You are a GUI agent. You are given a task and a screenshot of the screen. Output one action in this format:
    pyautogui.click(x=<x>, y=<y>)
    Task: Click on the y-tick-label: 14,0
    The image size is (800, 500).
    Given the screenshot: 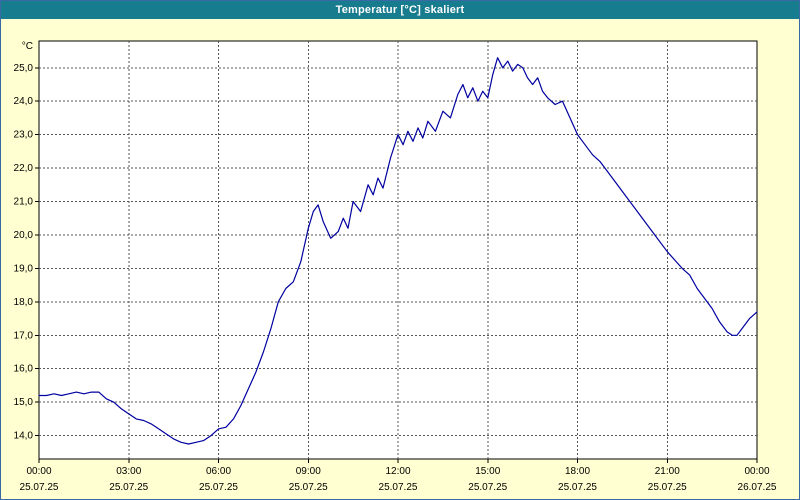 What is the action you would take?
    pyautogui.click(x=24, y=436)
    